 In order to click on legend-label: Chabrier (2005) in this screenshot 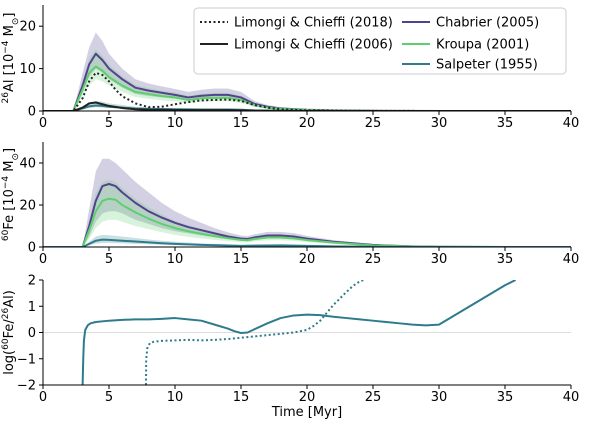, I will do `click(487, 23)`.